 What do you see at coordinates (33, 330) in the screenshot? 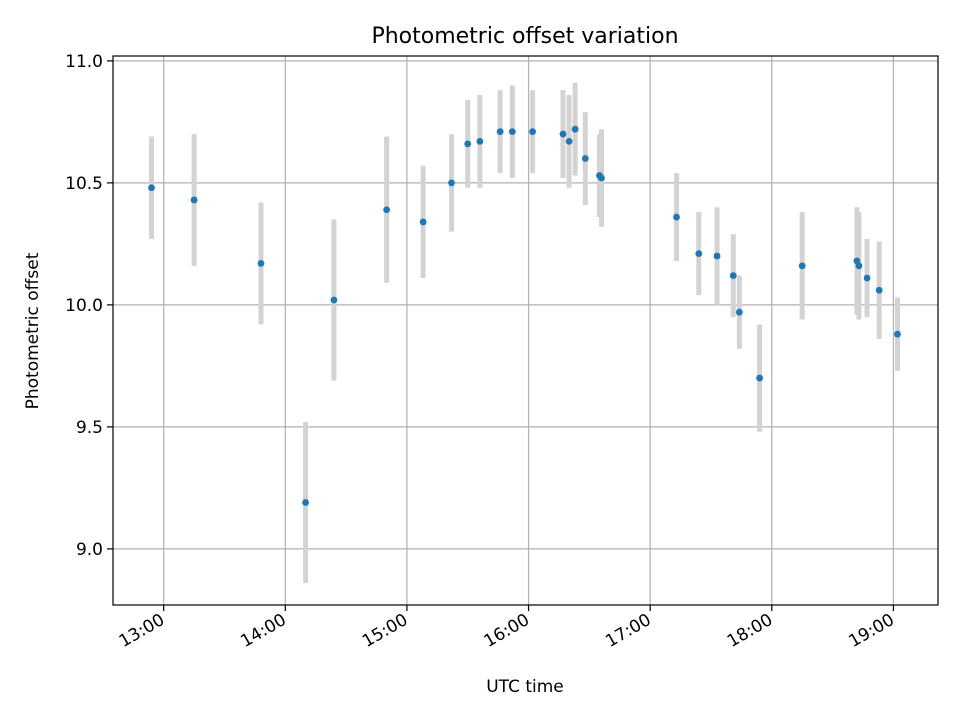
I see `y-axis-label: Photometric offset` at bounding box center [33, 330].